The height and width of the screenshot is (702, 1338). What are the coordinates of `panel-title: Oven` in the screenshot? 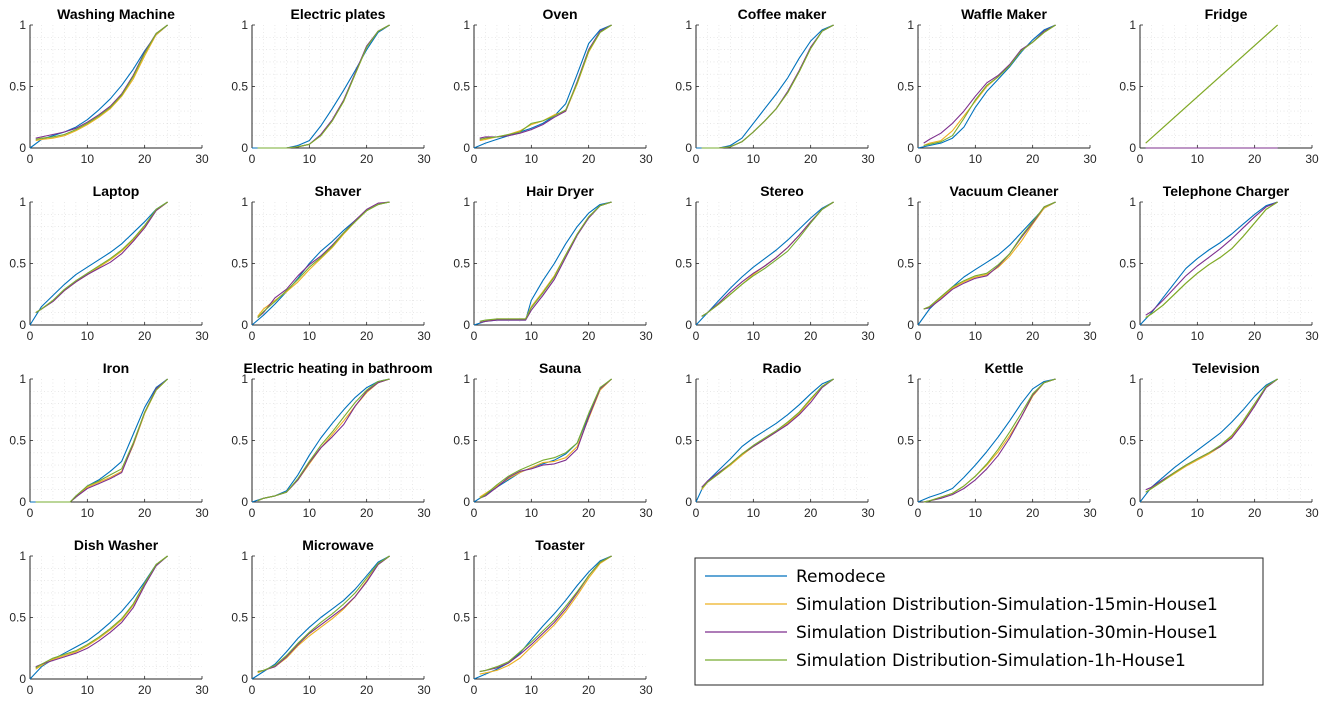 It's located at (559, 14).